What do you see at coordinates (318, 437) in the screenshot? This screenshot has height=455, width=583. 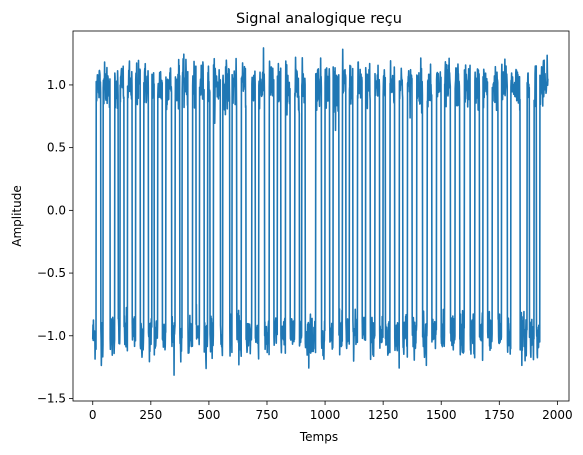 I see `x-axis-label: Temps` at bounding box center [318, 437].